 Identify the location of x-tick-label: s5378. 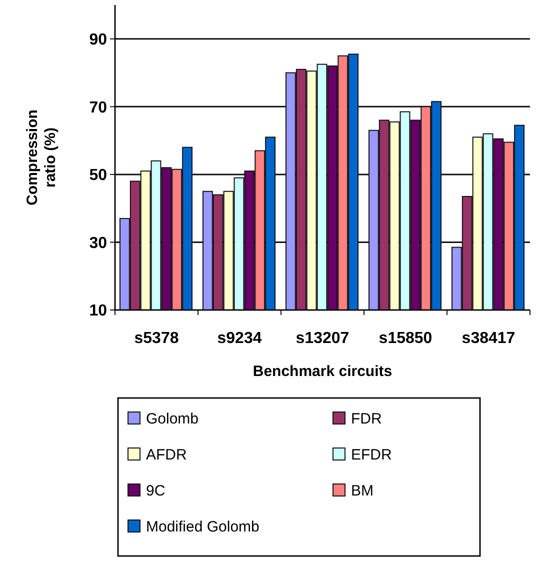
(156, 338).